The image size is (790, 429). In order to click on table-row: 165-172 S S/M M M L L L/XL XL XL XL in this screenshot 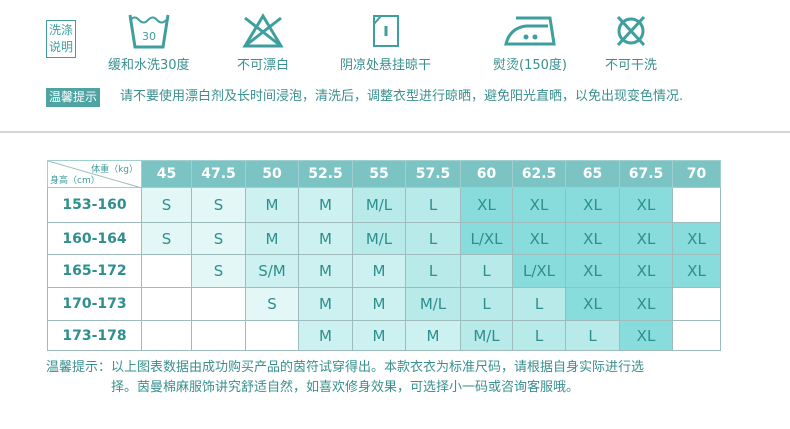, I will do `click(384, 271)`.